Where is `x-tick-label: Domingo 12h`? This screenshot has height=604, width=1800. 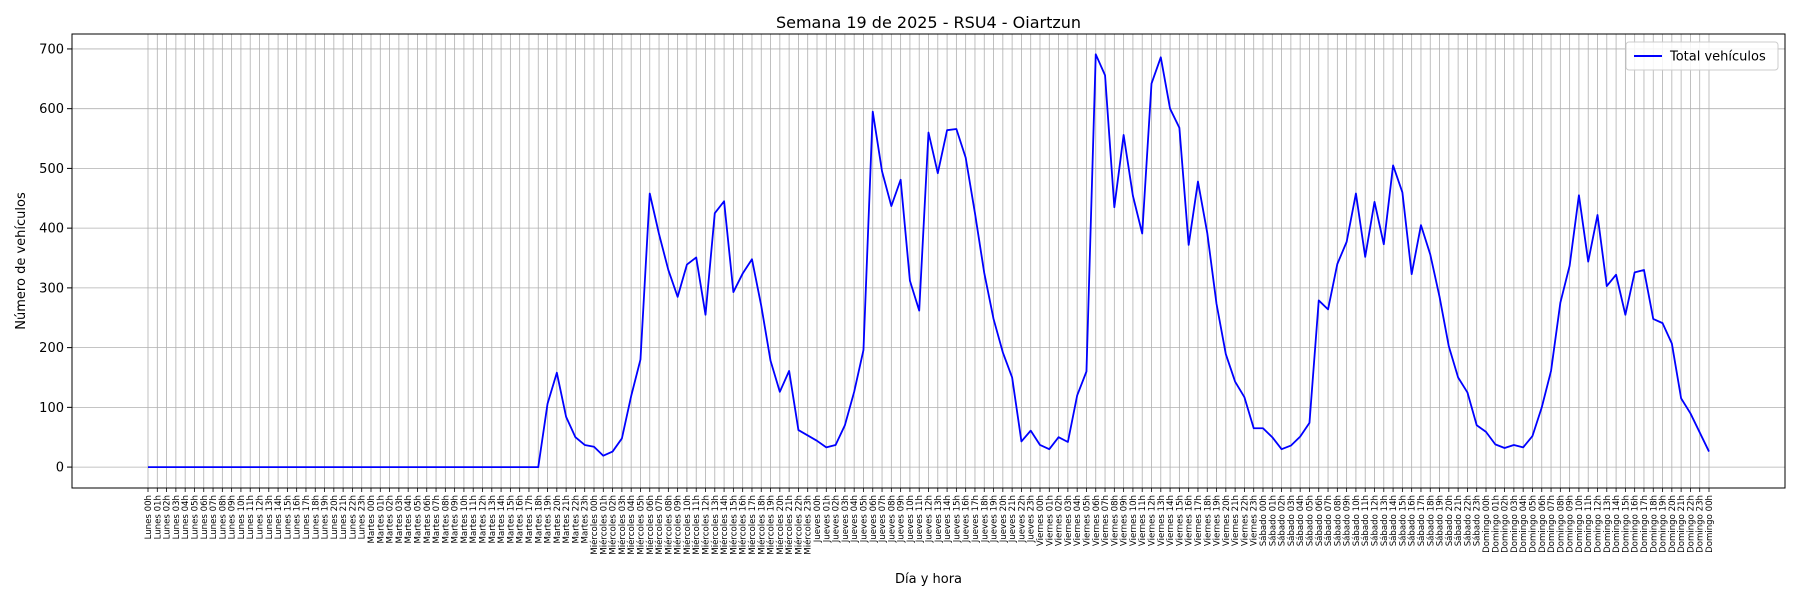
x-tick-label: Domingo 12h is located at coordinates (1599, 524).